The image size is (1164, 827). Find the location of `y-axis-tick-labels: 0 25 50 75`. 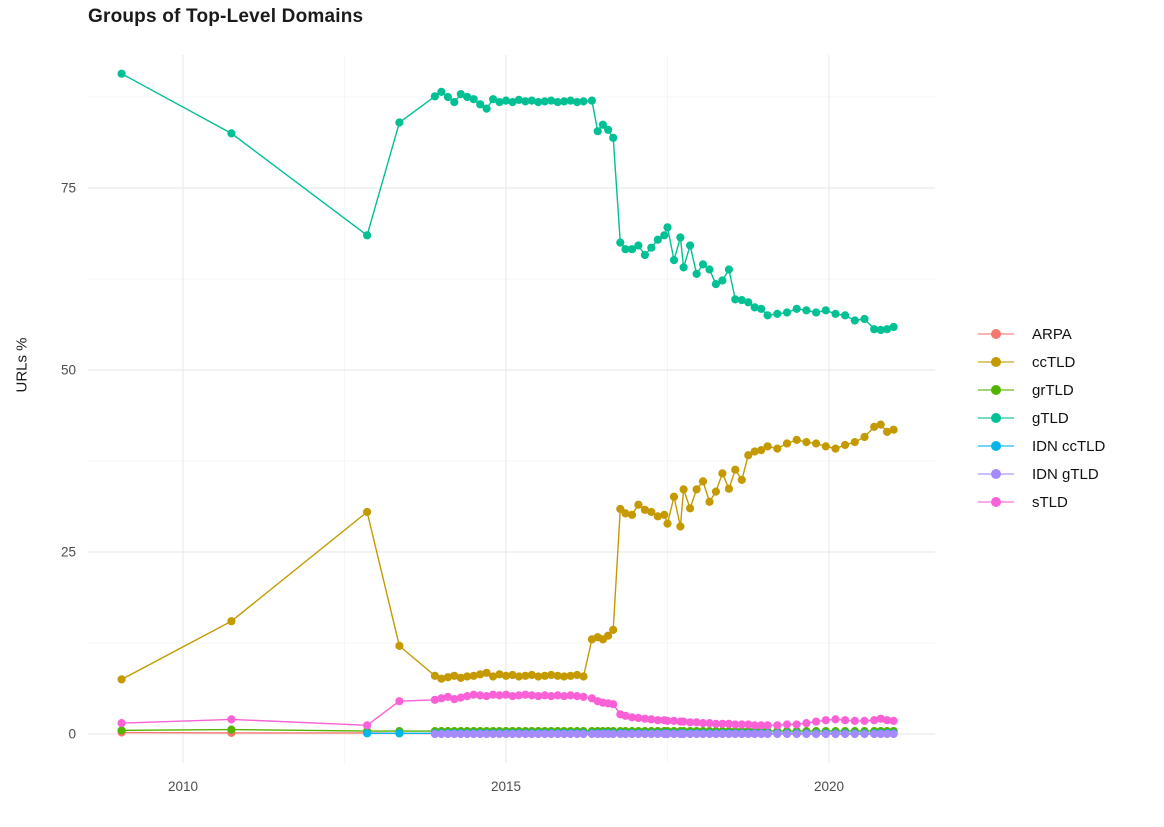

y-axis-tick-labels: 0 25 50 75 is located at coordinates (68, 461).